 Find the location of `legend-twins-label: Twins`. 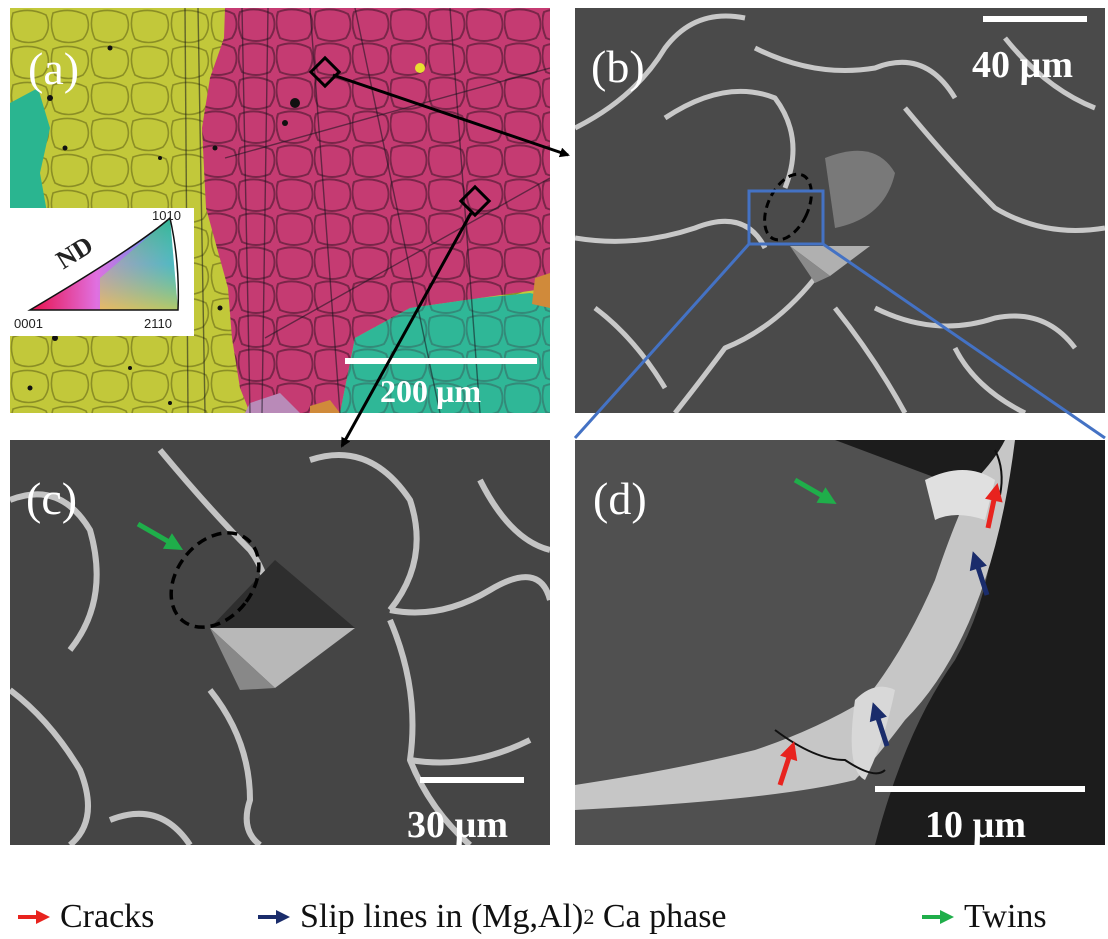

legend-twins-label: Twins is located at coordinates (1005, 916).